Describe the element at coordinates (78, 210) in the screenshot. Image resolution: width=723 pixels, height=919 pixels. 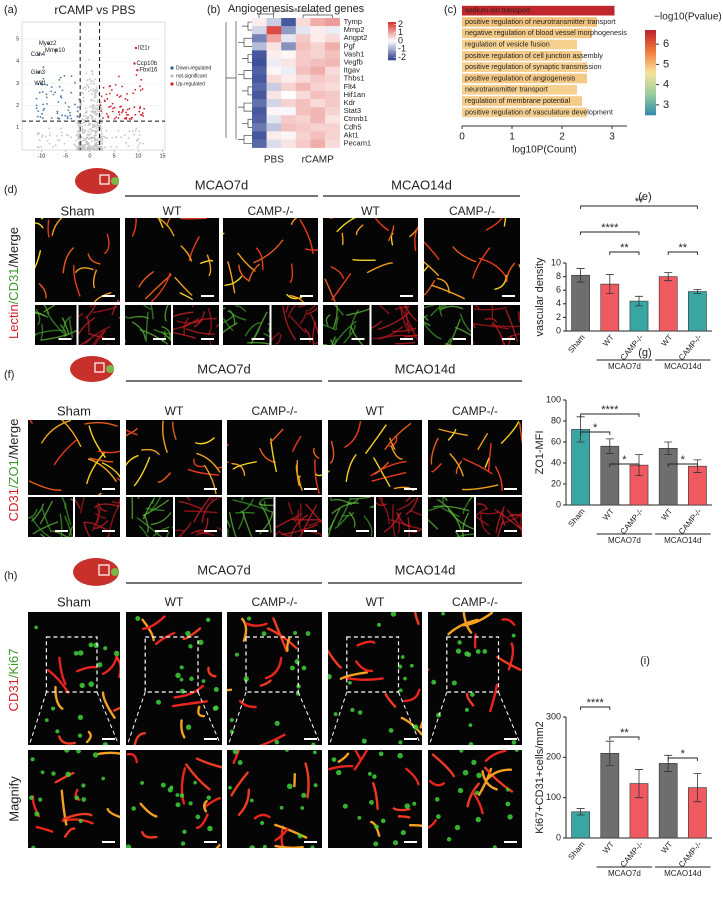
I see `column-label: Sham` at that location.